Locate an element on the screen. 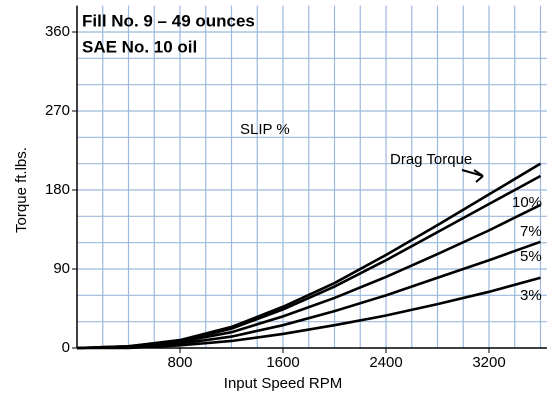 The height and width of the screenshot is (400, 548). x-tick-label: 800 is located at coordinates (179, 362).